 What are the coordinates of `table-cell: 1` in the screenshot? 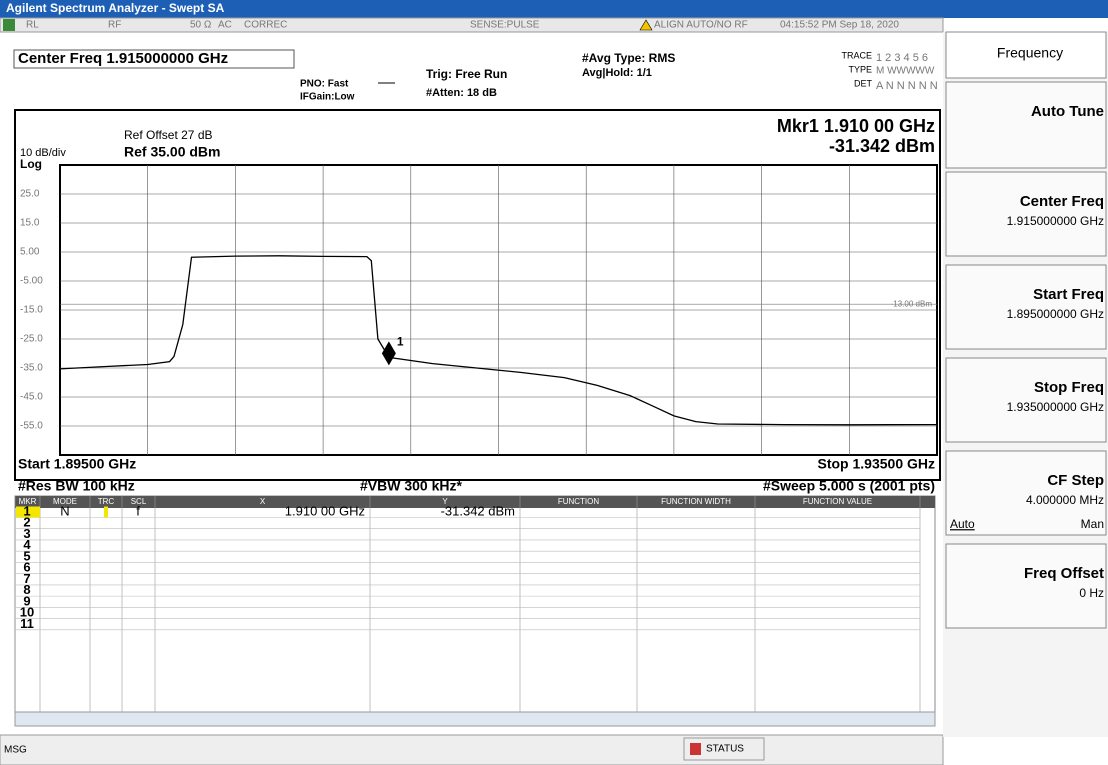 It's located at (26, 510).